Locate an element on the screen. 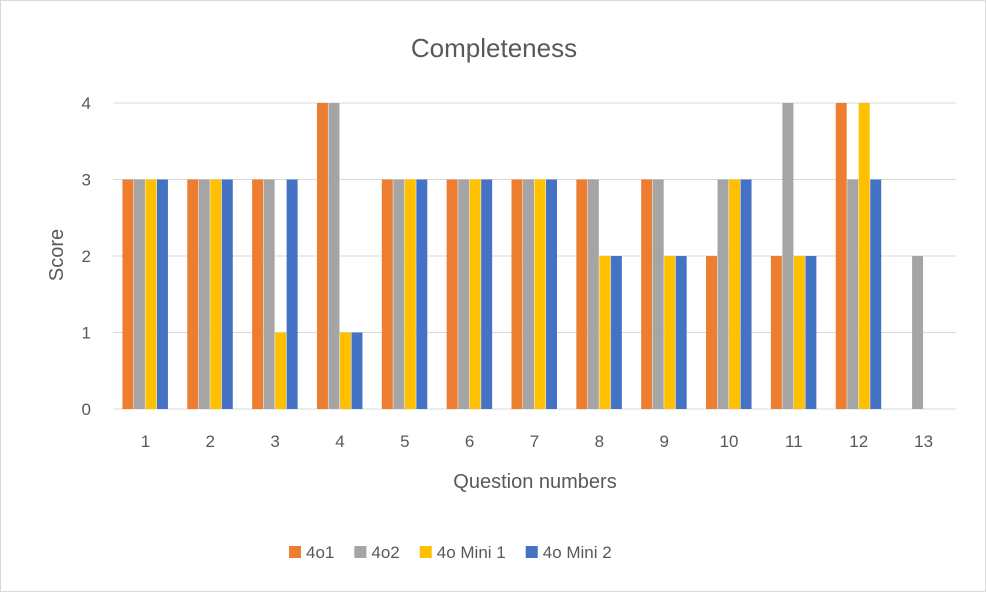 The height and width of the screenshot is (592, 986). bar-4o2-q12 is located at coordinates (853, 294).